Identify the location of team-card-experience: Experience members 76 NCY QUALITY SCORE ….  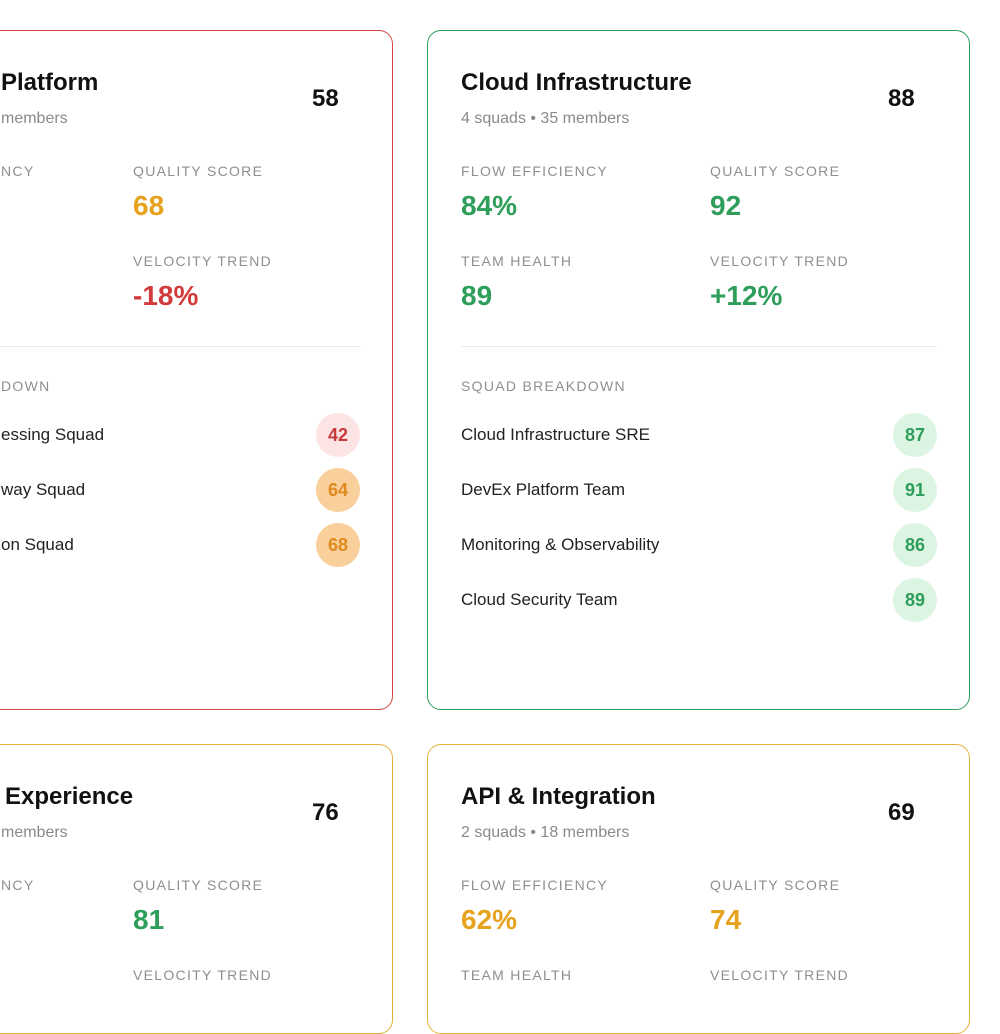
(196, 889).